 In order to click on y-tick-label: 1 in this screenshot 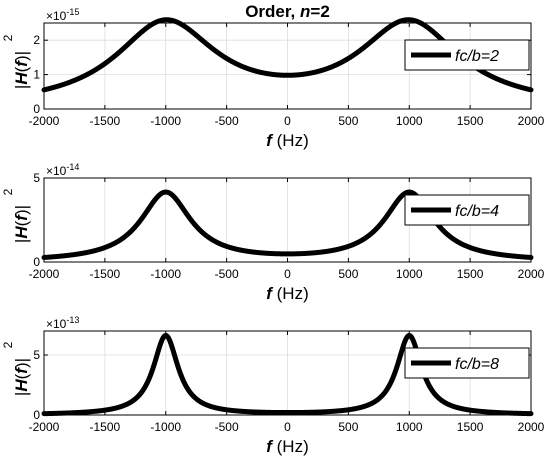, I will do `click(36, 75)`.